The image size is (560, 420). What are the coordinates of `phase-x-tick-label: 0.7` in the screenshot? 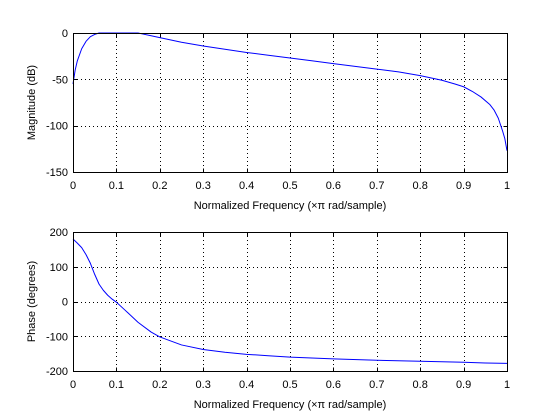 It's located at (376, 385).